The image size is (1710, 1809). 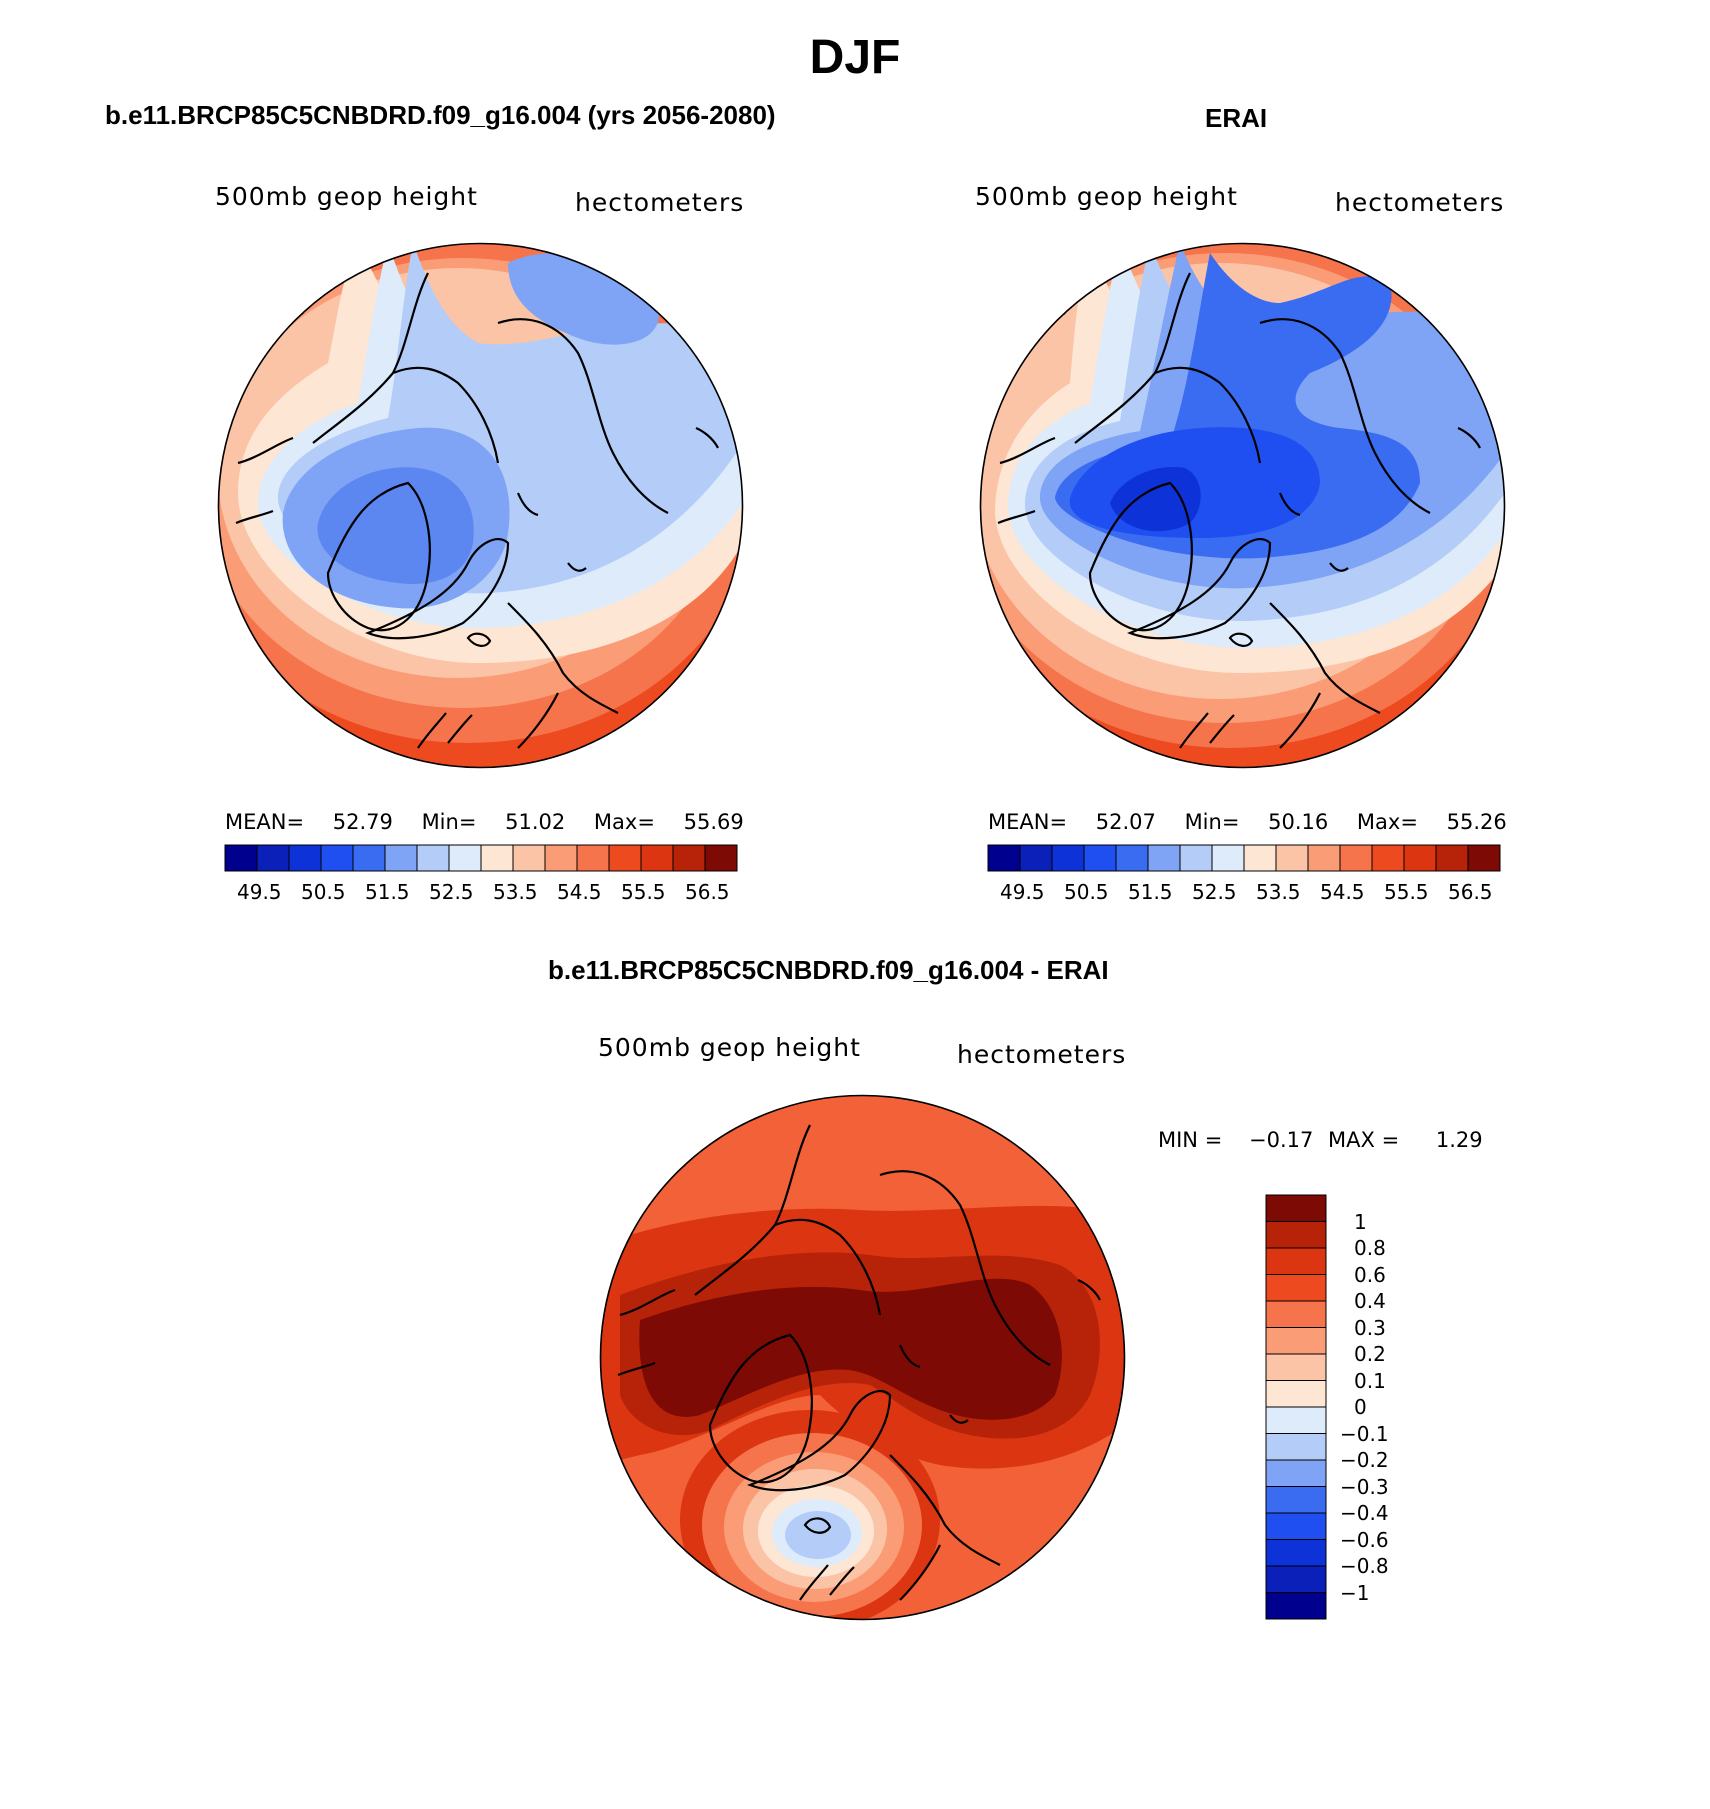 I want to click on panel3-colorbar-tick-label: 0.2, so click(x=1370, y=1354).